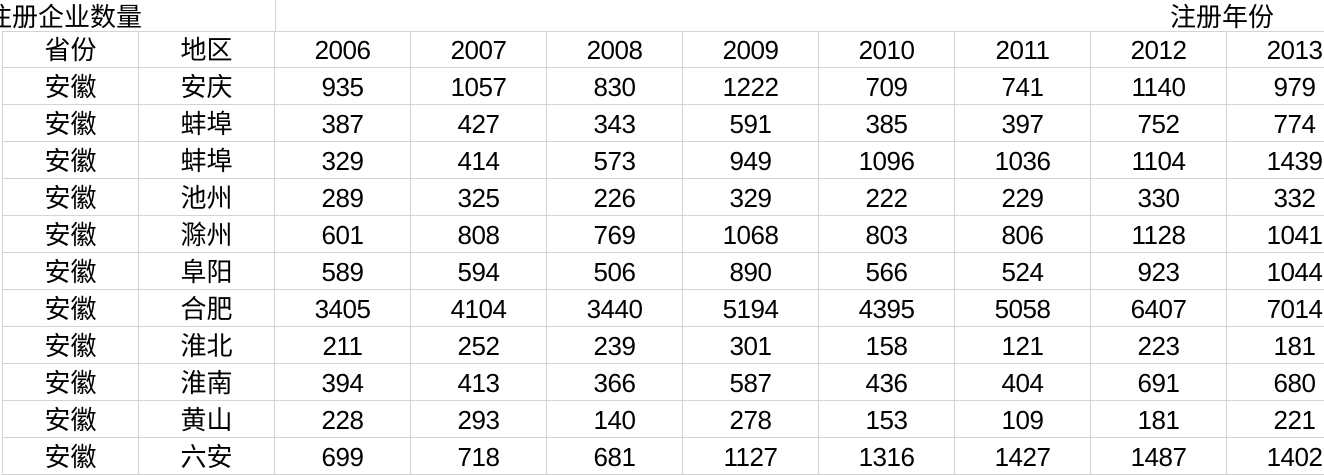 Image resolution: width=1324 pixels, height=476 pixels. Describe the element at coordinates (71, 17) in the screenshot. I see `table-title-cell: 注册企业数量` at that location.